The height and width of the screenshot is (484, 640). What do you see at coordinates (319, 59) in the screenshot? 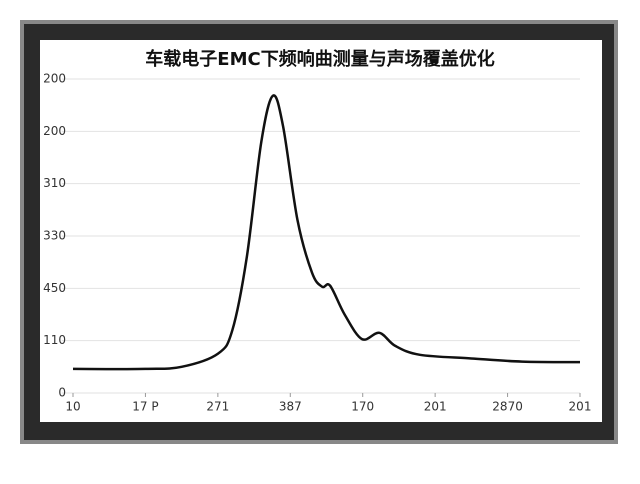
I see `chart-title: 车载电子EMC下频响曲测量与声场覆盖优化` at bounding box center [319, 59].